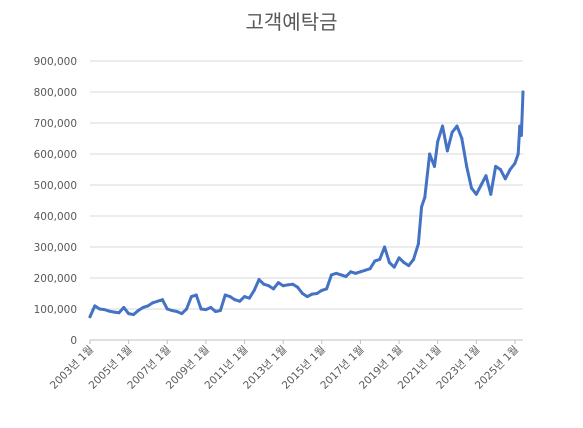  I want to click on y-tick-label: 900,000, so click(55, 62).